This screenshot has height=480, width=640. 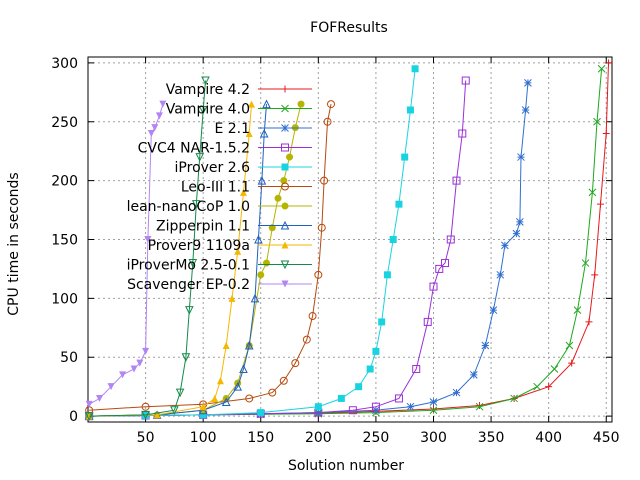 I want to click on x-tick-label: 450, so click(x=606, y=438).